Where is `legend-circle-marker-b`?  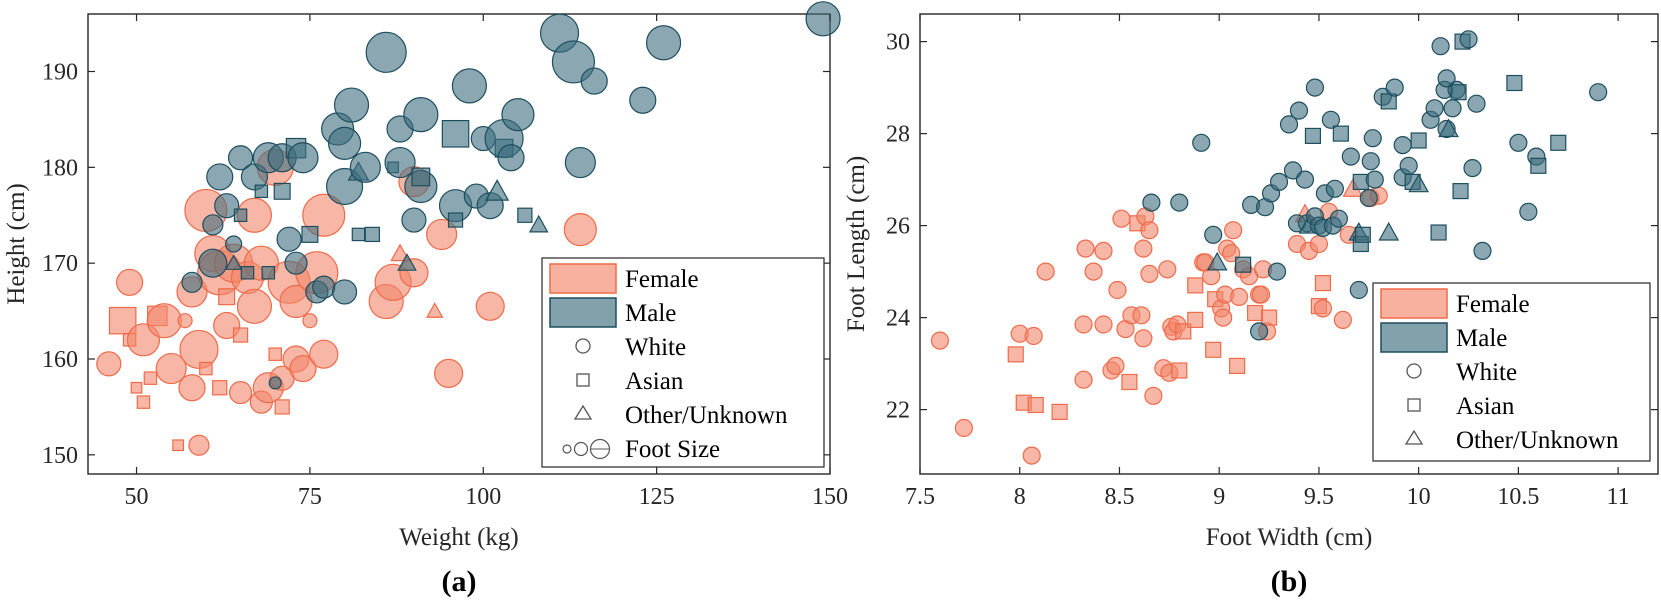
legend-circle-marker-b is located at coordinates (1414, 371).